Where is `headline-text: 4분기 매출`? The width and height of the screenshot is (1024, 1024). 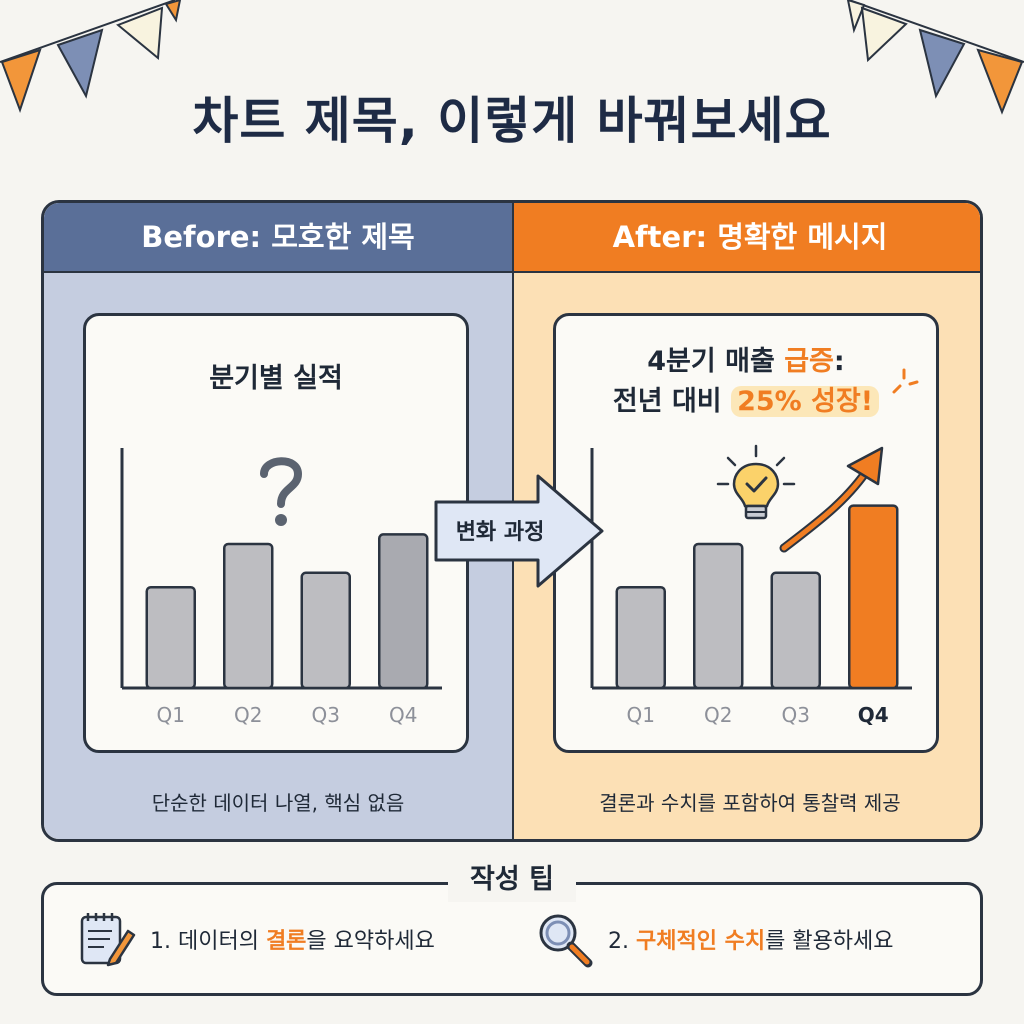 headline-text: 4분기 매출 is located at coordinates (716, 361).